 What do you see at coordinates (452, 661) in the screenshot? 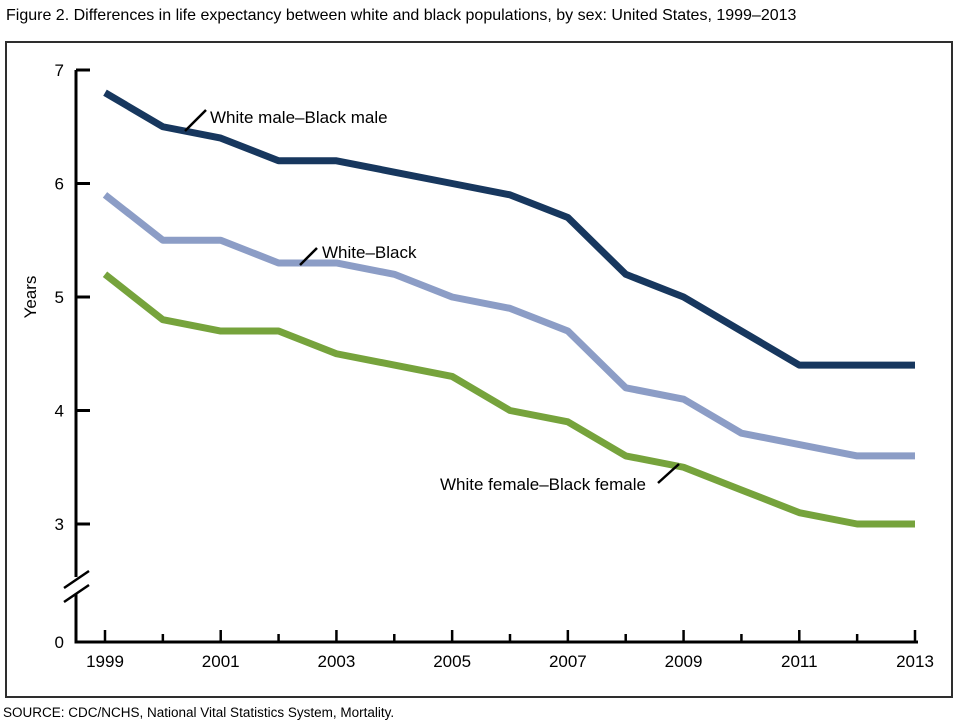
I see `x-tick-label: 2005` at bounding box center [452, 661].